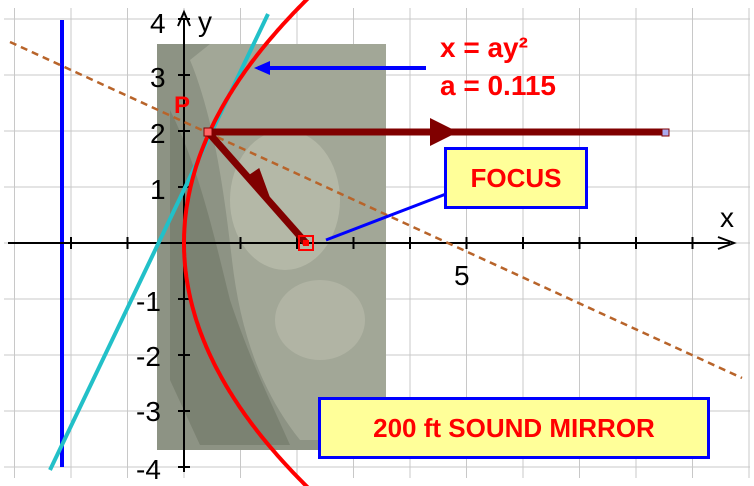 Image resolution: width=754 pixels, height=486 pixels. Describe the element at coordinates (184, 18) in the screenshot. I see `y-axis-arrowhead` at that location.